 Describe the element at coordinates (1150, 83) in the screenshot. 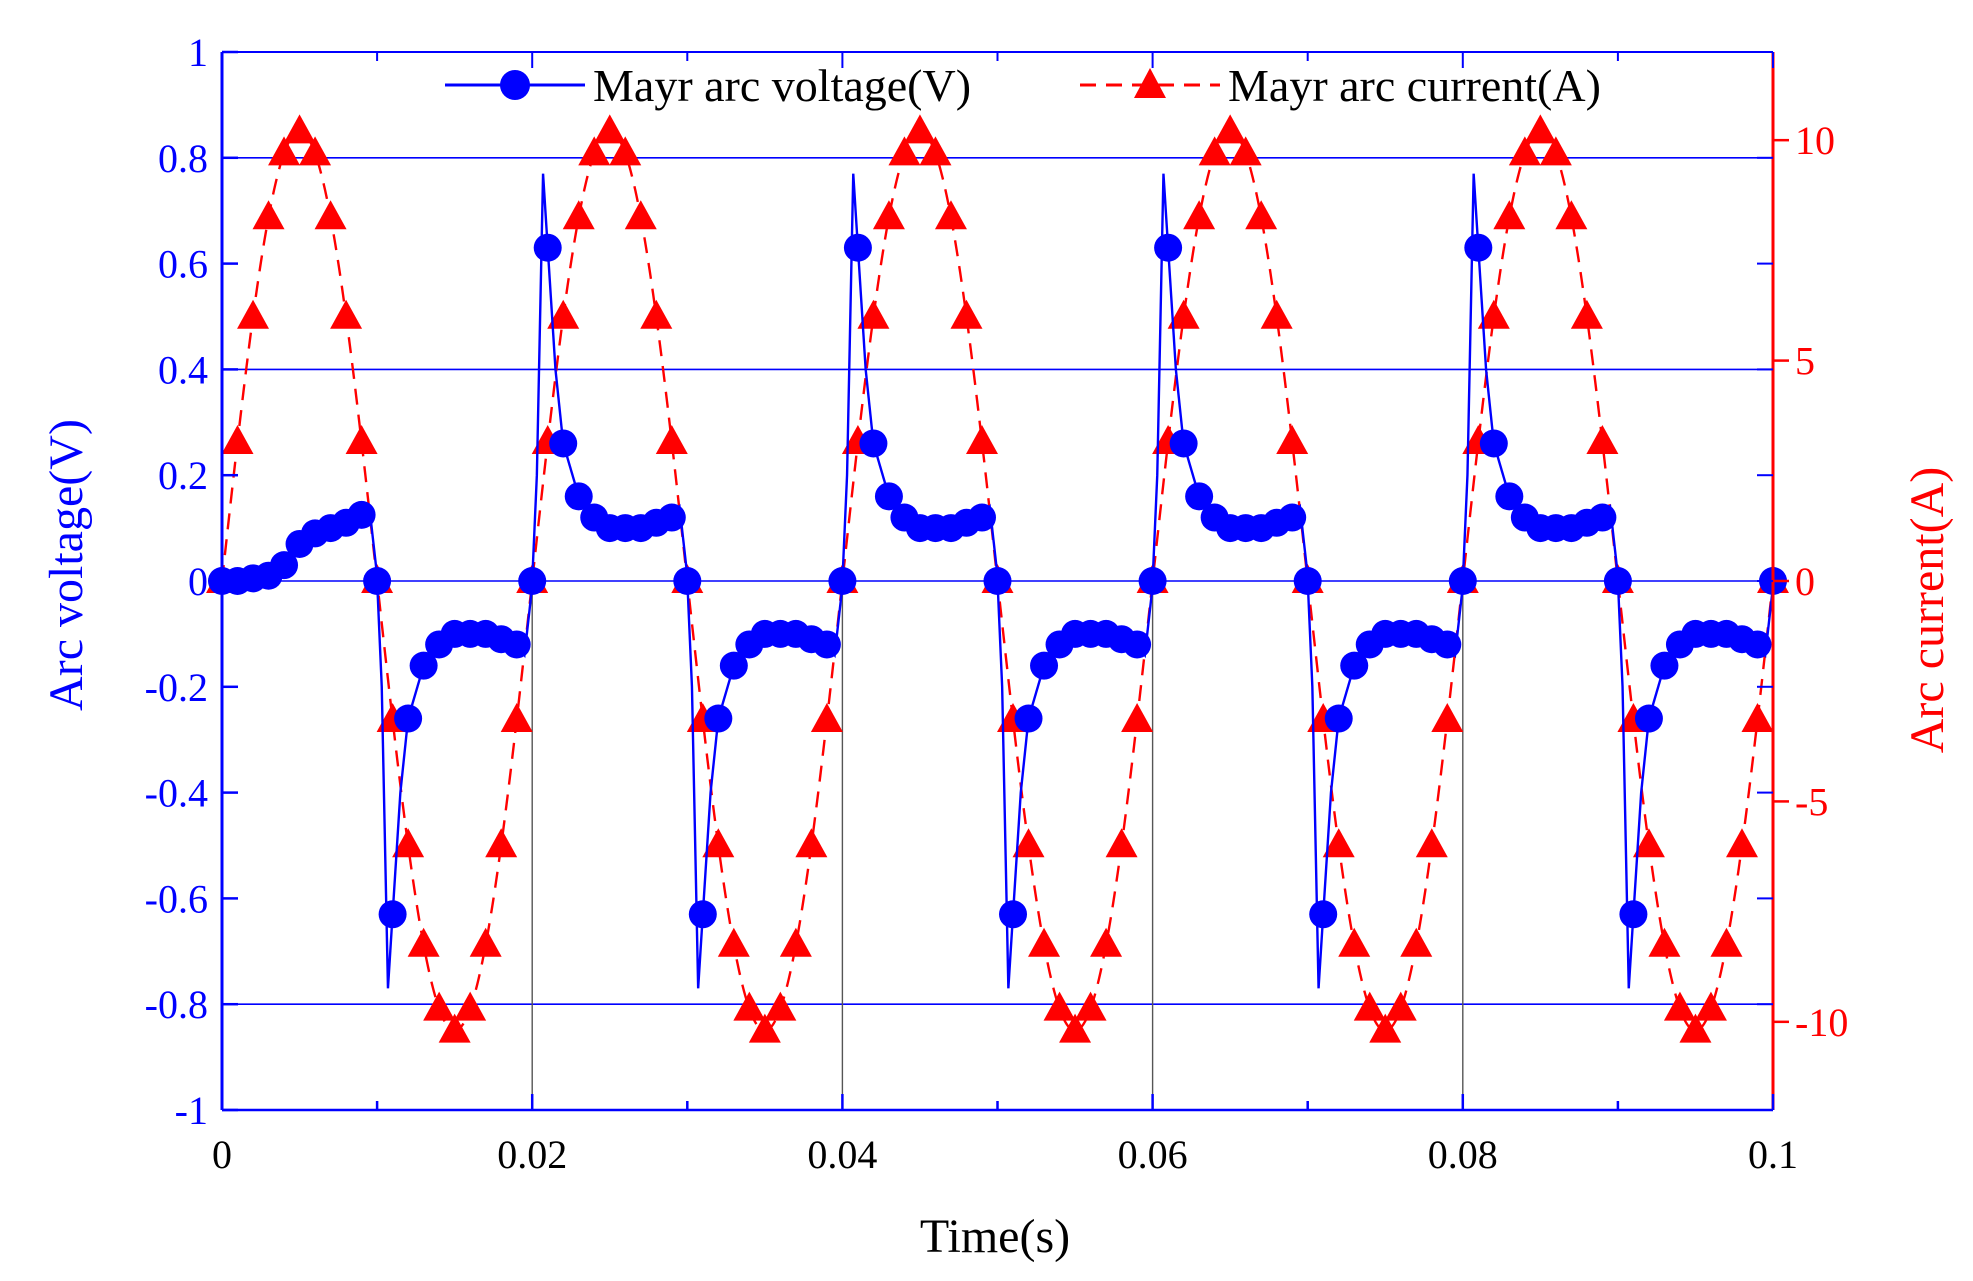

I see `legend-current-marker` at that location.